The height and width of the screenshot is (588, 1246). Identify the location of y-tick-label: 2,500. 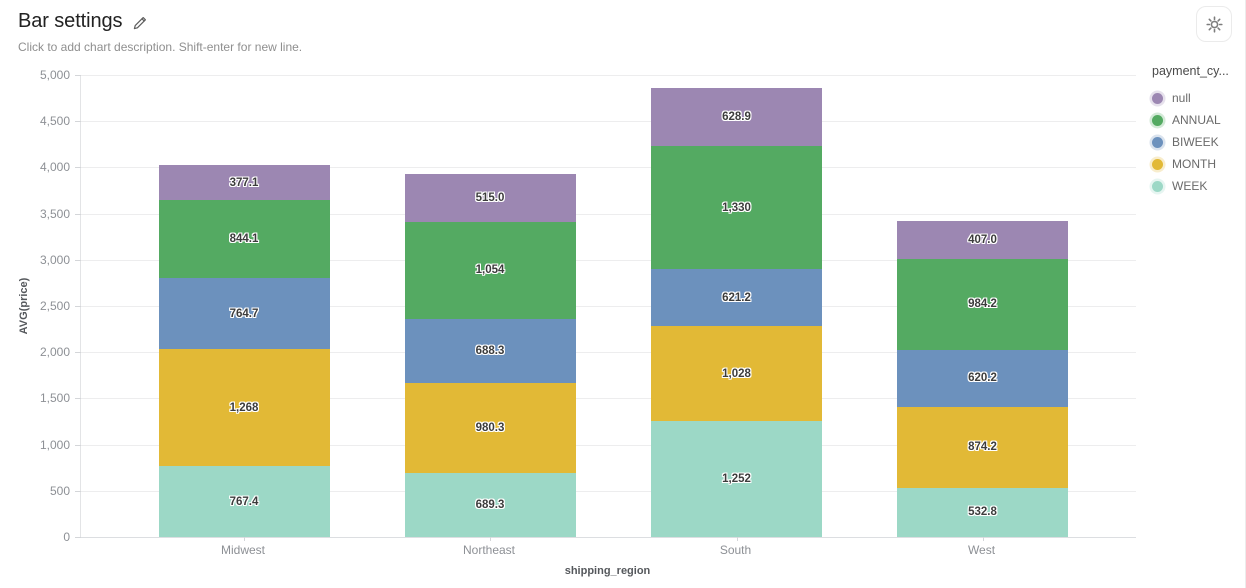
(54, 306).